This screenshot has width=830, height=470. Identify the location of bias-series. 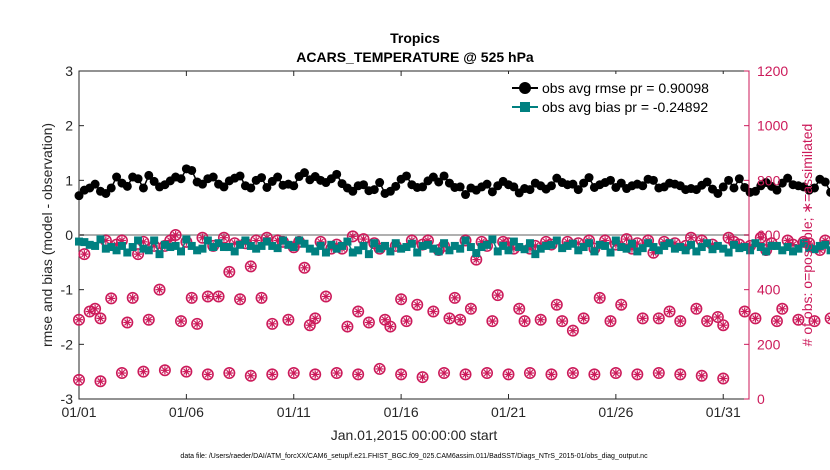
(452, 247).